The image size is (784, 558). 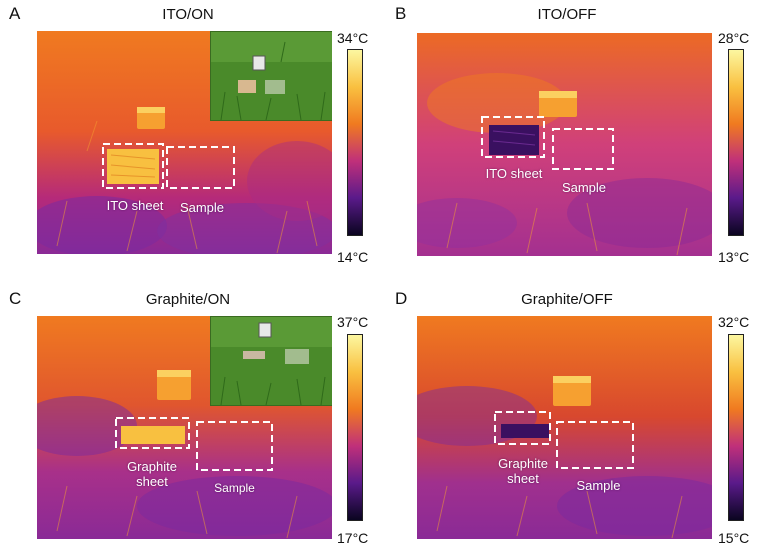 What do you see at coordinates (353, 257) in the screenshot?
I see `colorbar-min: 14°C` at bounding box center [353, 257].